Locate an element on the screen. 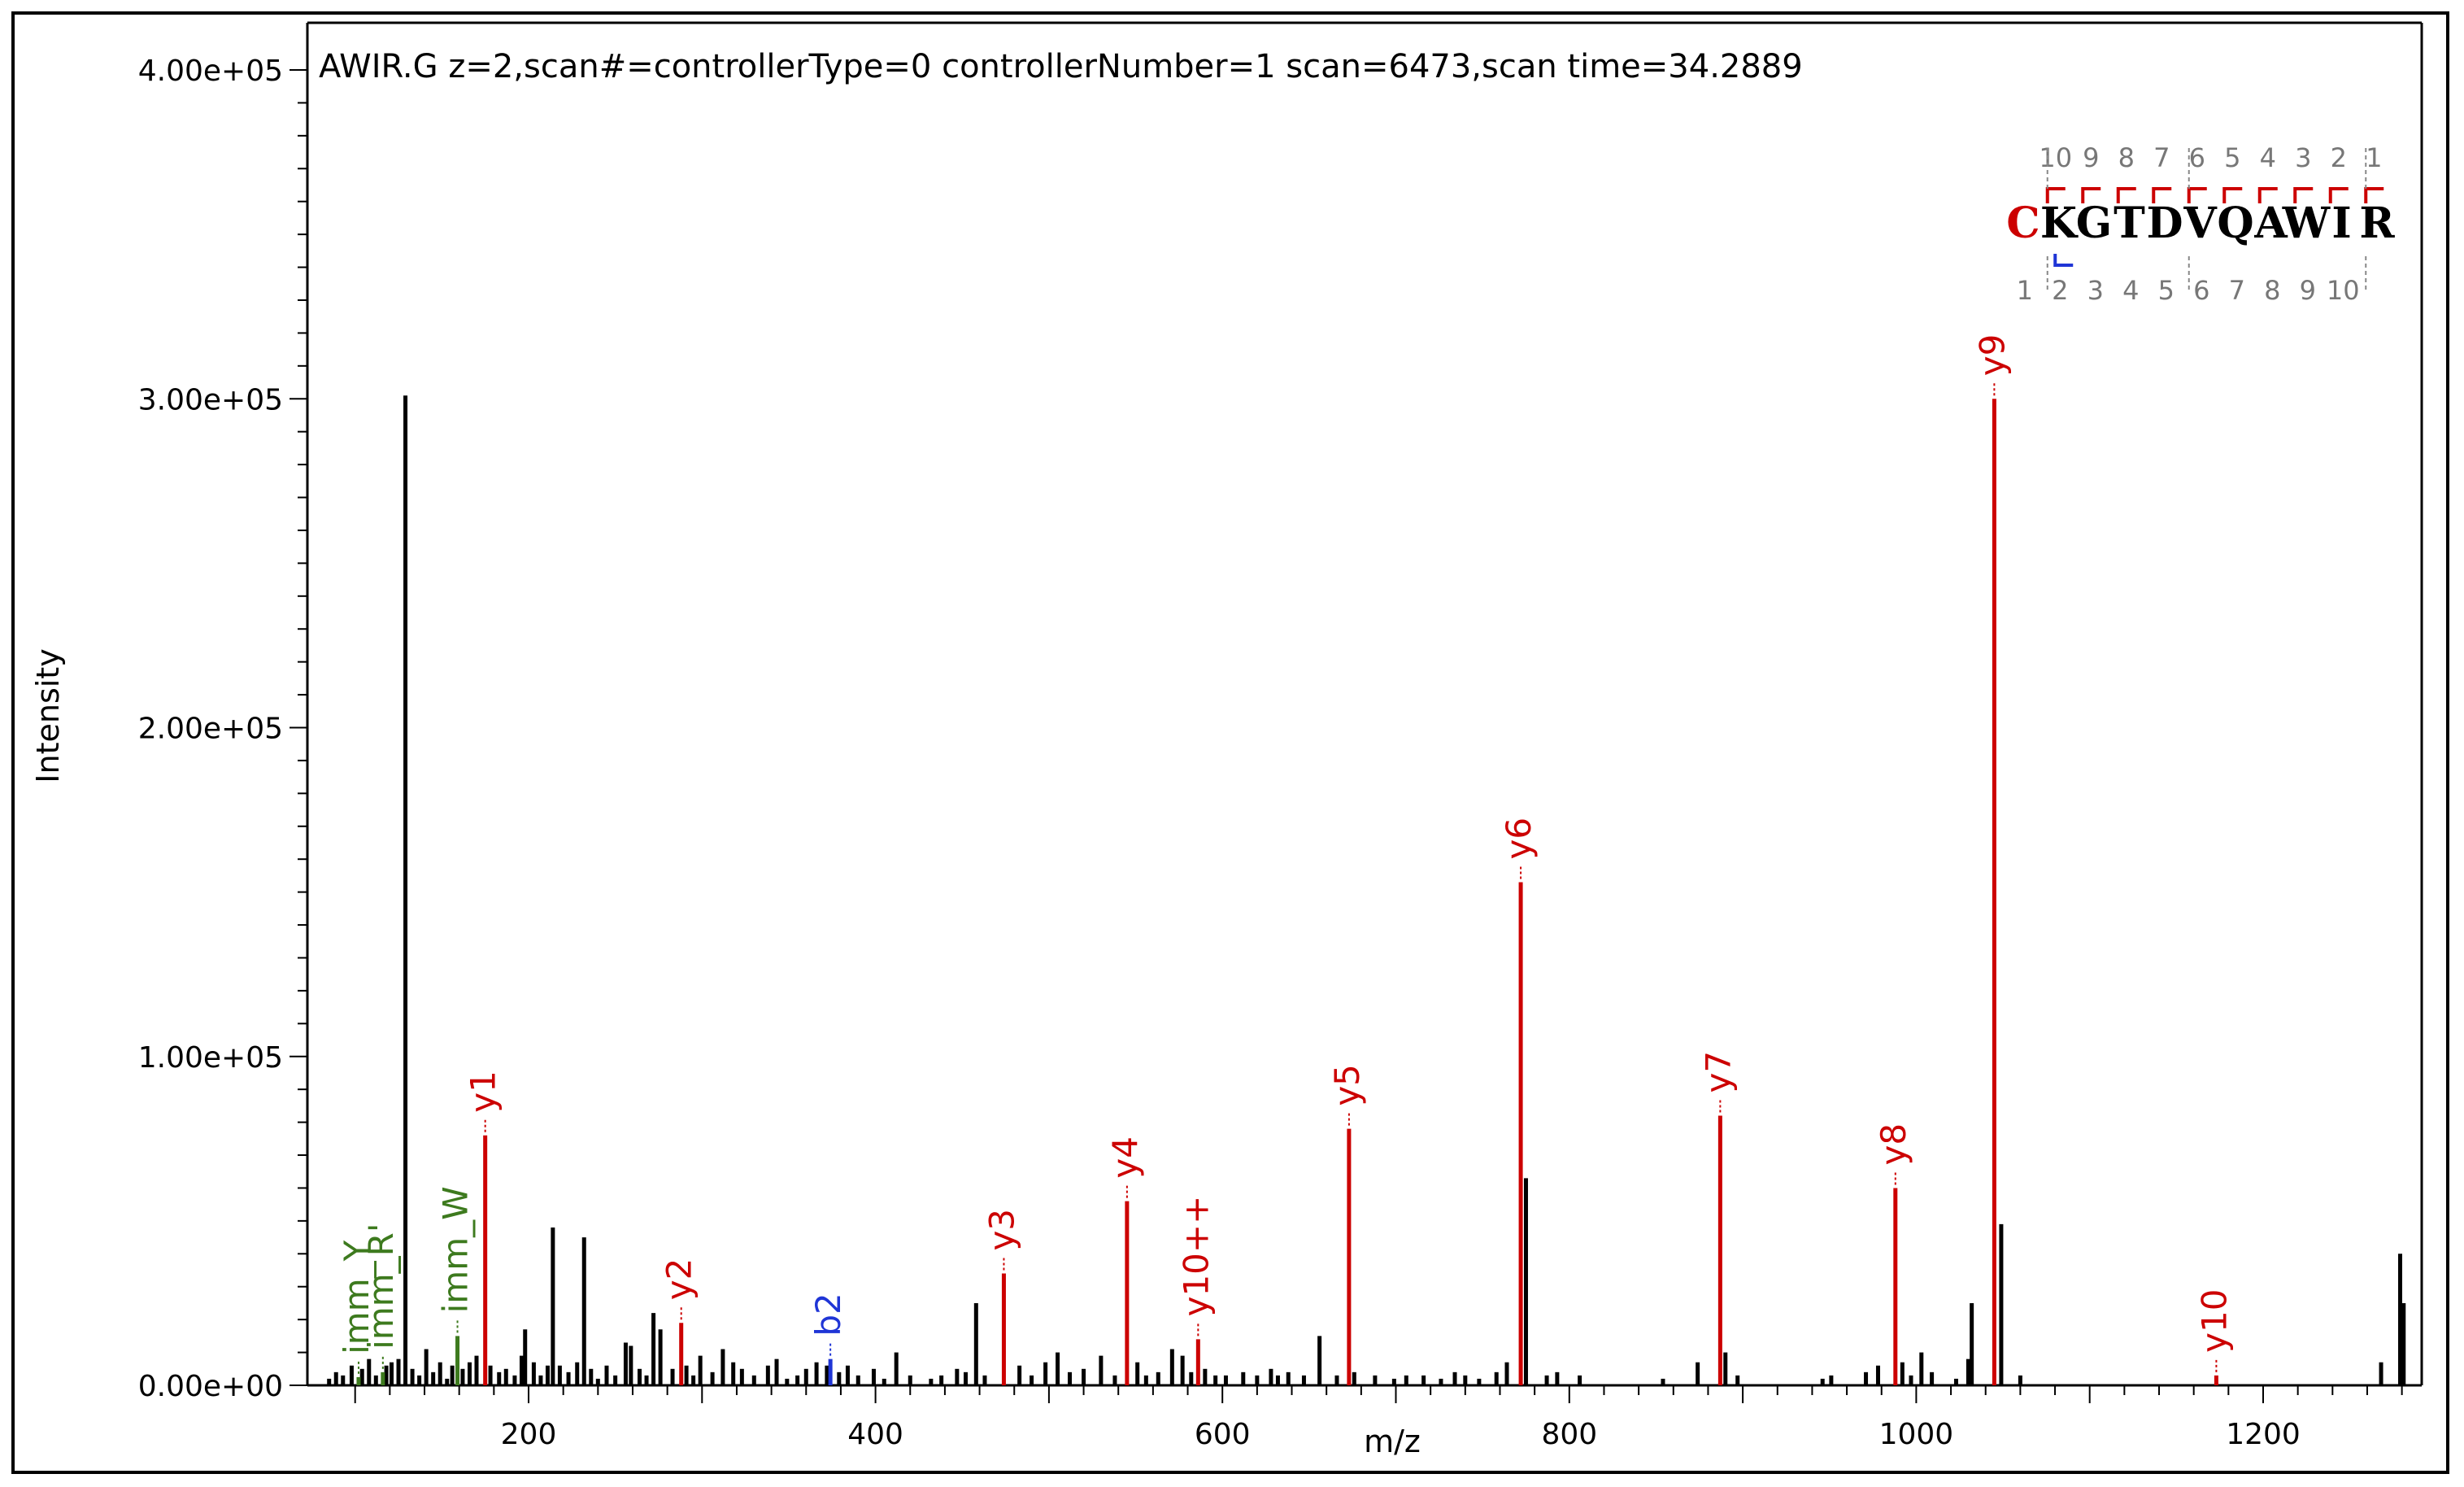 This screenshot has height=1487, width=2464. peak-label-y7: y7 is located at coordinates (1718, 1072).